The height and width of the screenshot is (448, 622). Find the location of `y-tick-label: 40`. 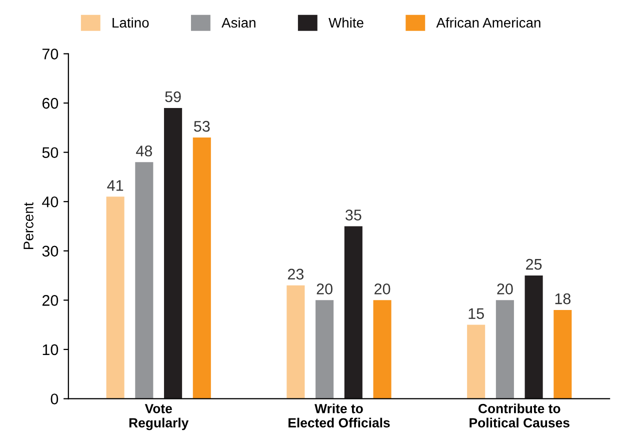

y-tick-label: 40 is located at coordinates (50, 202).